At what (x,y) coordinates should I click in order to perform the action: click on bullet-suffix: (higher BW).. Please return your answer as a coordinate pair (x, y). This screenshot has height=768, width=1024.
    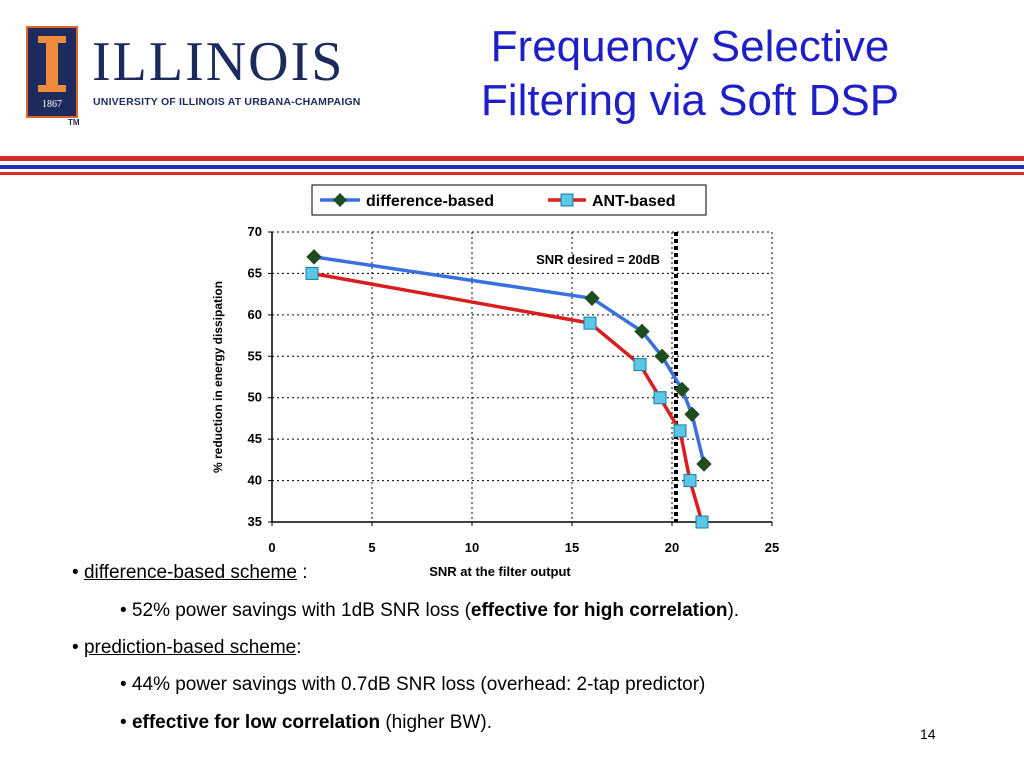
    Looking at the image, I should click on (436, 722).